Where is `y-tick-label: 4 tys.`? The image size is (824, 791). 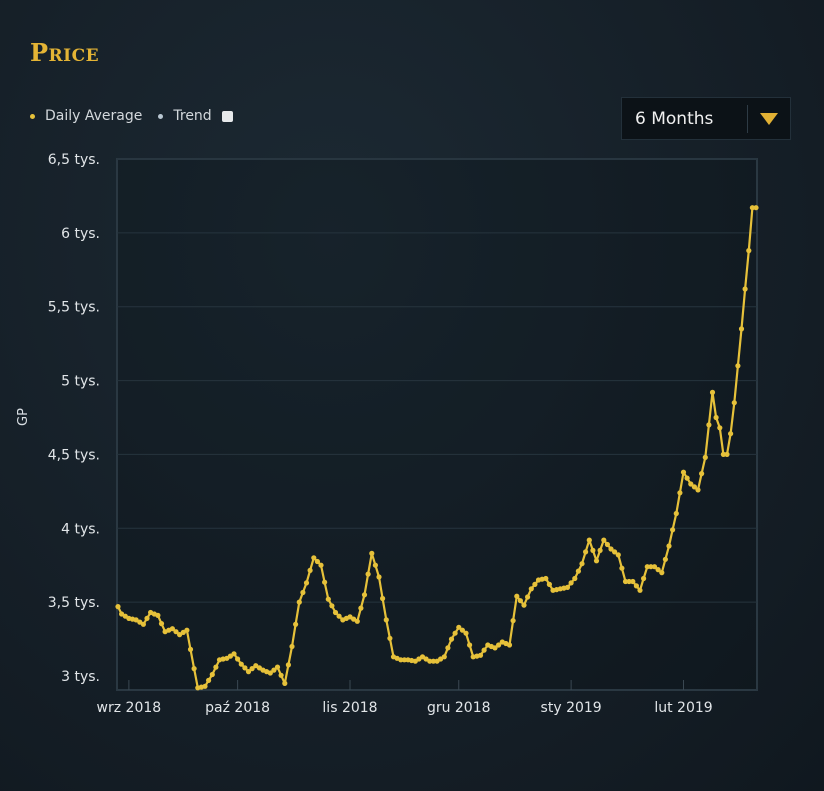 y-tick-label: 4 tys. is located at coordinates (80, 529).